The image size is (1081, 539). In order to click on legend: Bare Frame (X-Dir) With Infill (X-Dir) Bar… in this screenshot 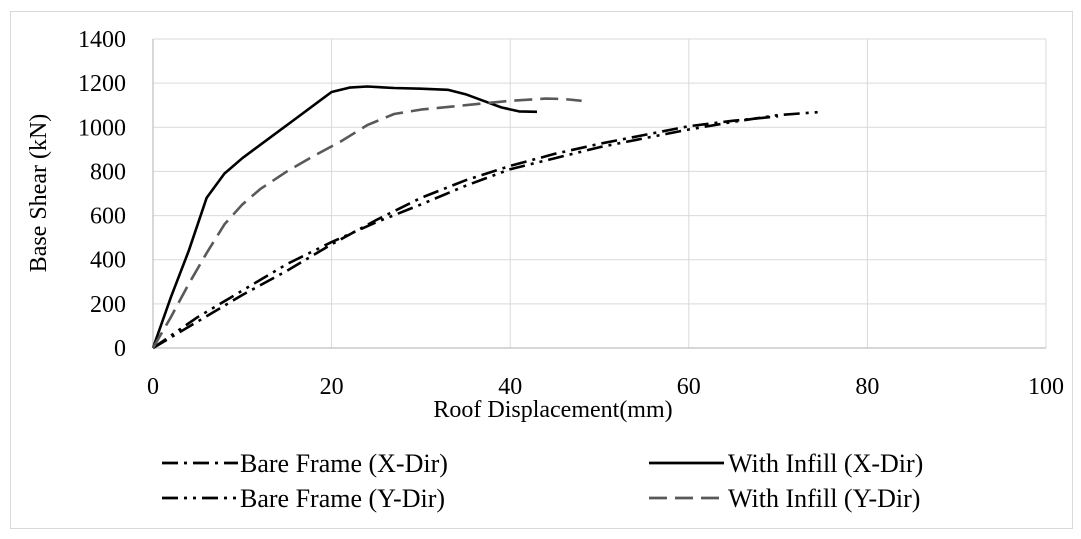, I will do `click(542, 481)`.